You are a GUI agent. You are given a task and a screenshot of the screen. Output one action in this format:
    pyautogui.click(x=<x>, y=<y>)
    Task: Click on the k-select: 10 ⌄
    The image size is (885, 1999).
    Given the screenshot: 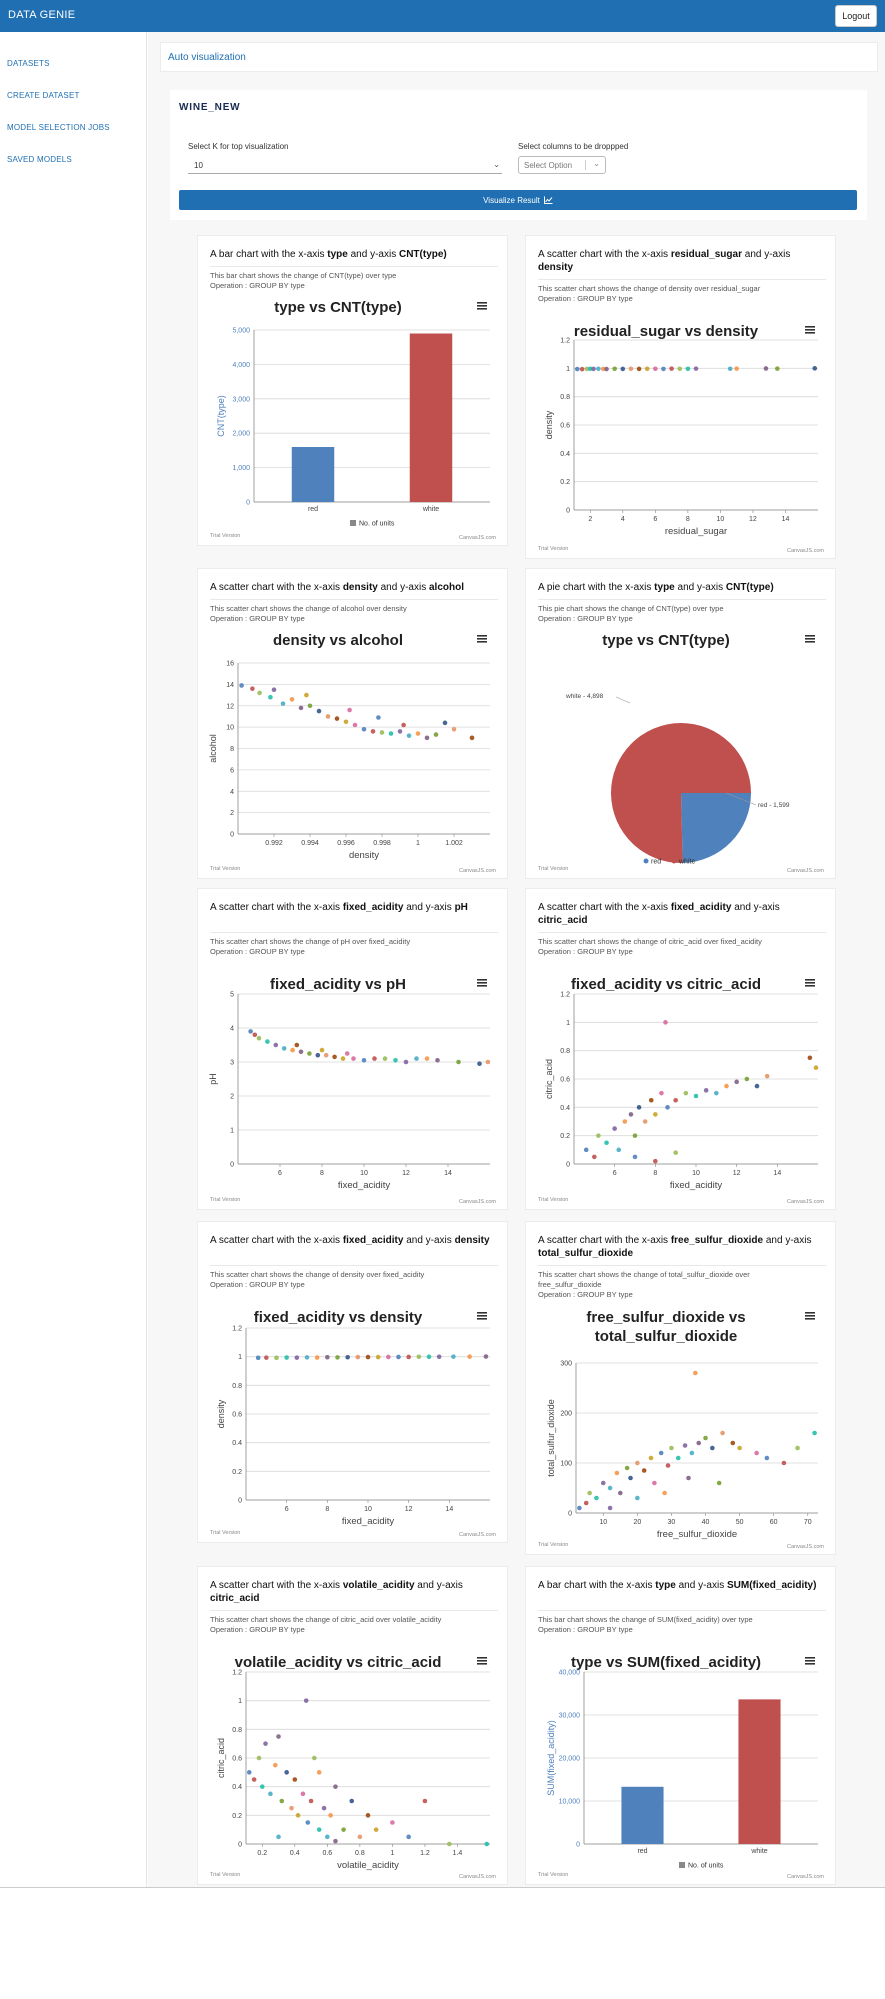 What is the action you would take?
    pyautogui.click(x=345, y=166)
    